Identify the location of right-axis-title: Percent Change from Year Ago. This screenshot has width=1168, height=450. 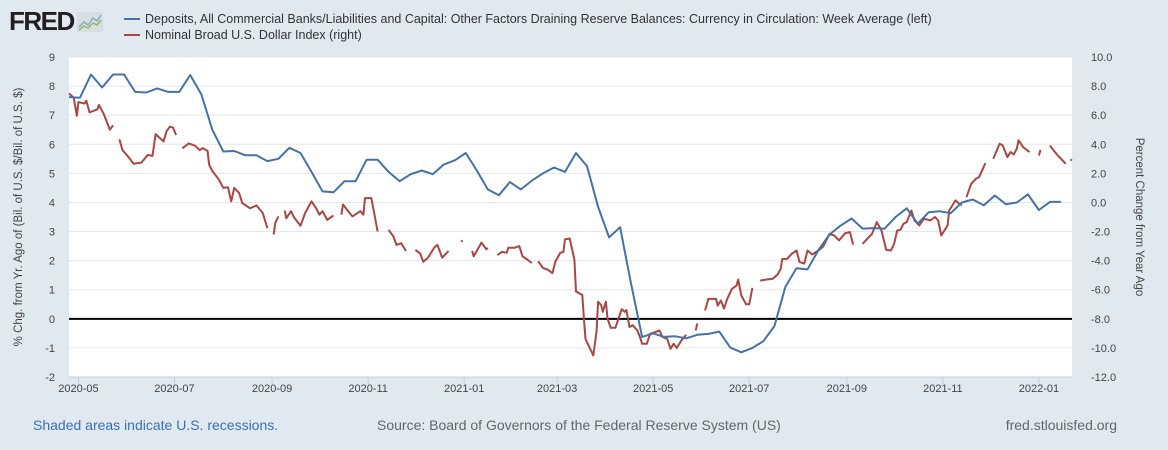
(1139, 217).